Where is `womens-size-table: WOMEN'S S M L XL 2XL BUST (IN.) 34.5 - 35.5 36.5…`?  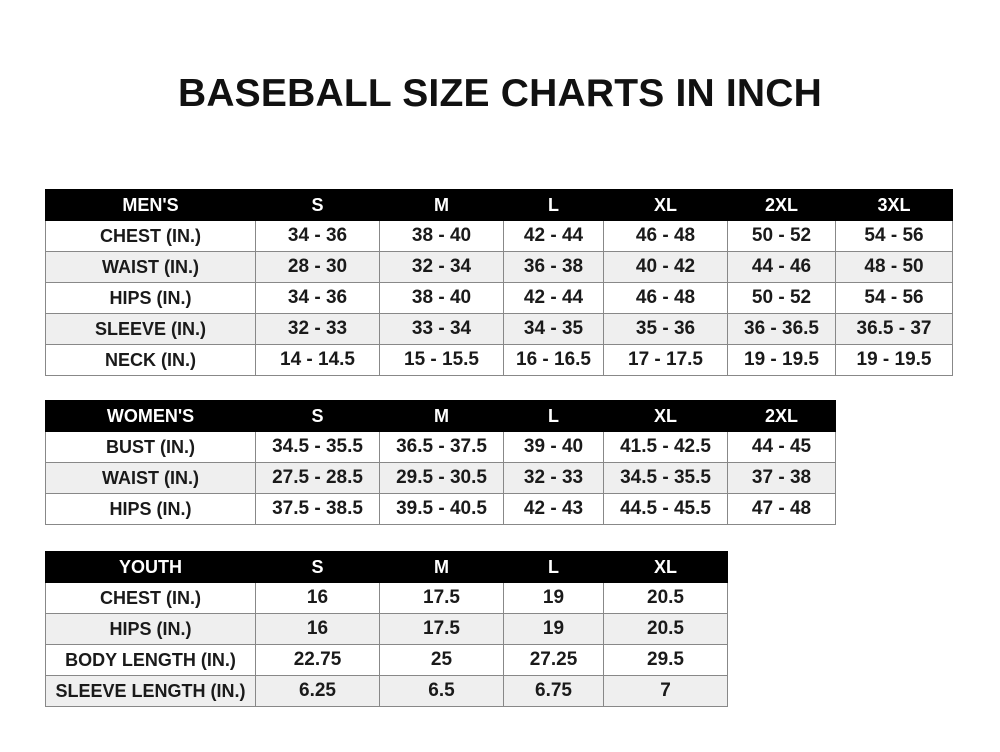 womens-size-table: WOMEN'S S M L XL 2XL BUST (IN.) 34.5 - 35.5 36.5… is located at coordinates (440, 462).